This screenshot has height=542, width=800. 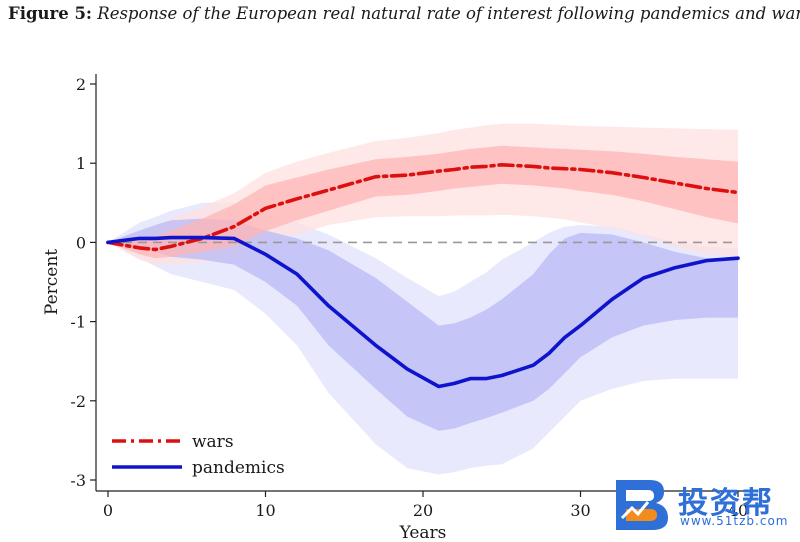 What do you see at coordinates (52, 282) in the screenshot?
I see `y-axis-title: Percent` at bounding box center [52, 282].